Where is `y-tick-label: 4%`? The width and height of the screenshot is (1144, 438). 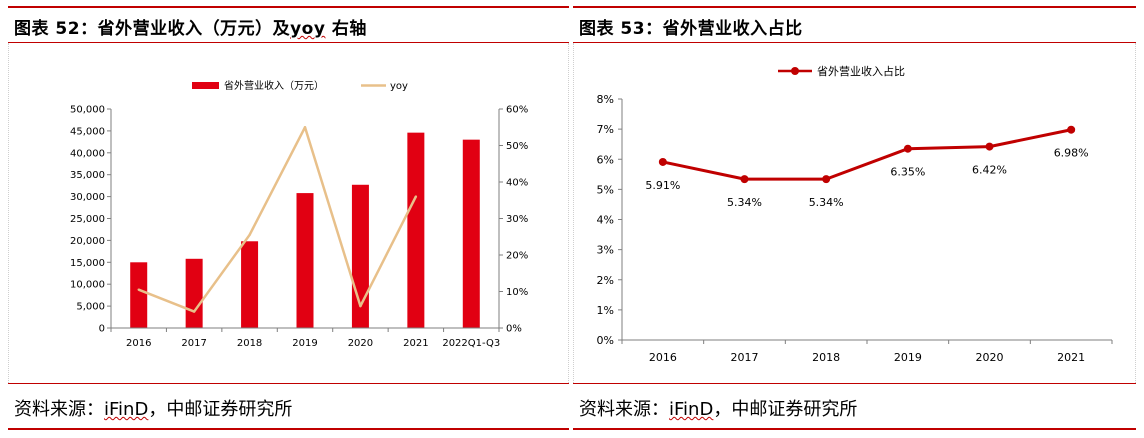
y-tick-label: 4% is located at coordinates (605, 220).